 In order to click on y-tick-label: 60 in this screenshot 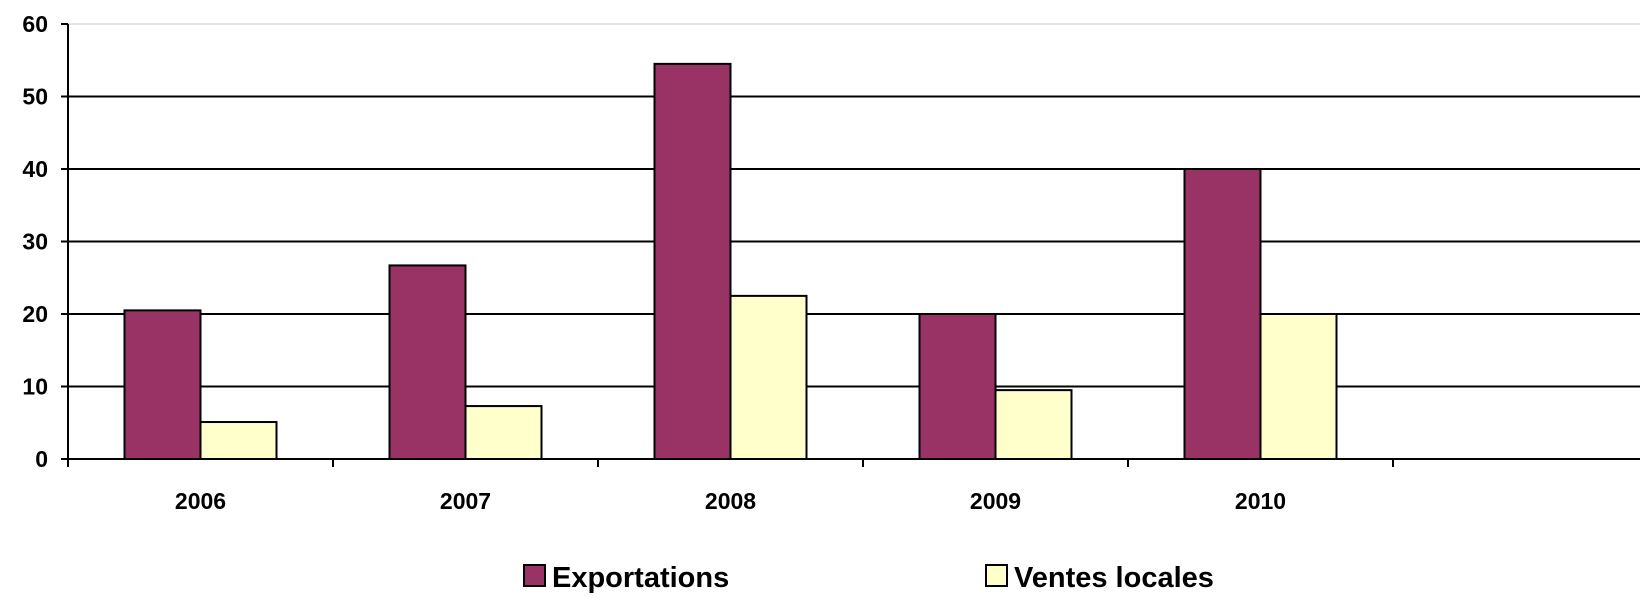, I will do `click(35, 24)`.